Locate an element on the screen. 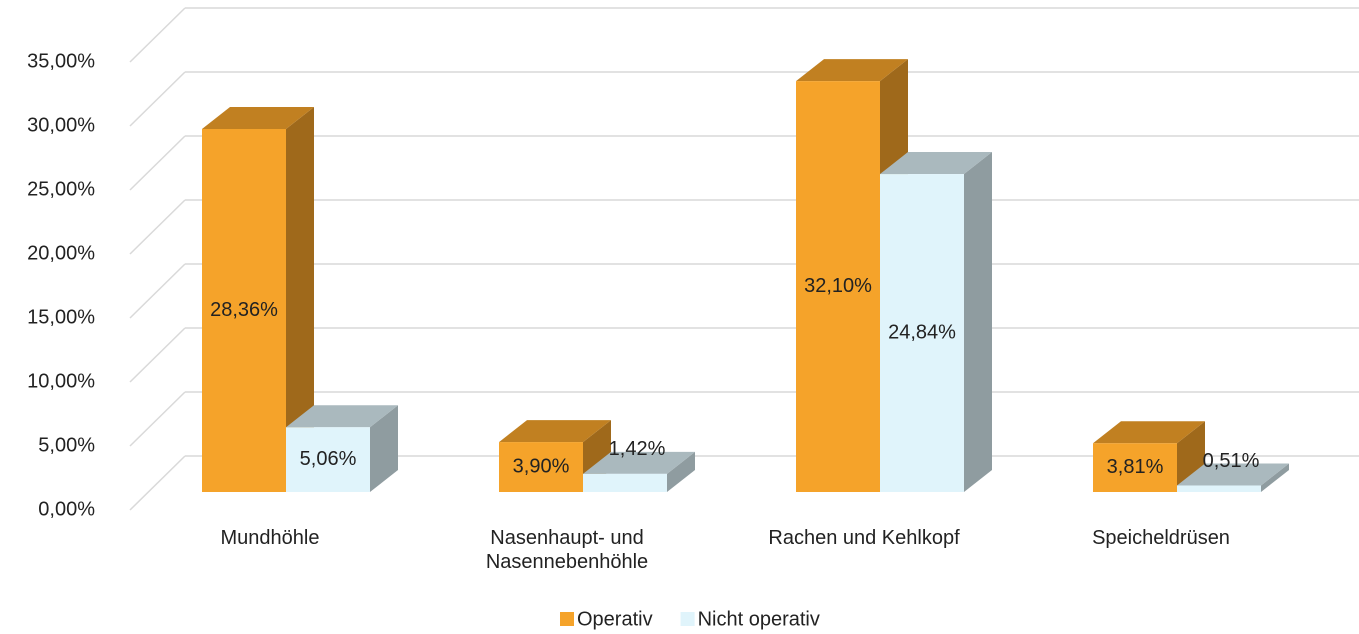 This screenshot has width=1359, height=634. y-tick-label: 10,00% is located at coordinates (61, 381).